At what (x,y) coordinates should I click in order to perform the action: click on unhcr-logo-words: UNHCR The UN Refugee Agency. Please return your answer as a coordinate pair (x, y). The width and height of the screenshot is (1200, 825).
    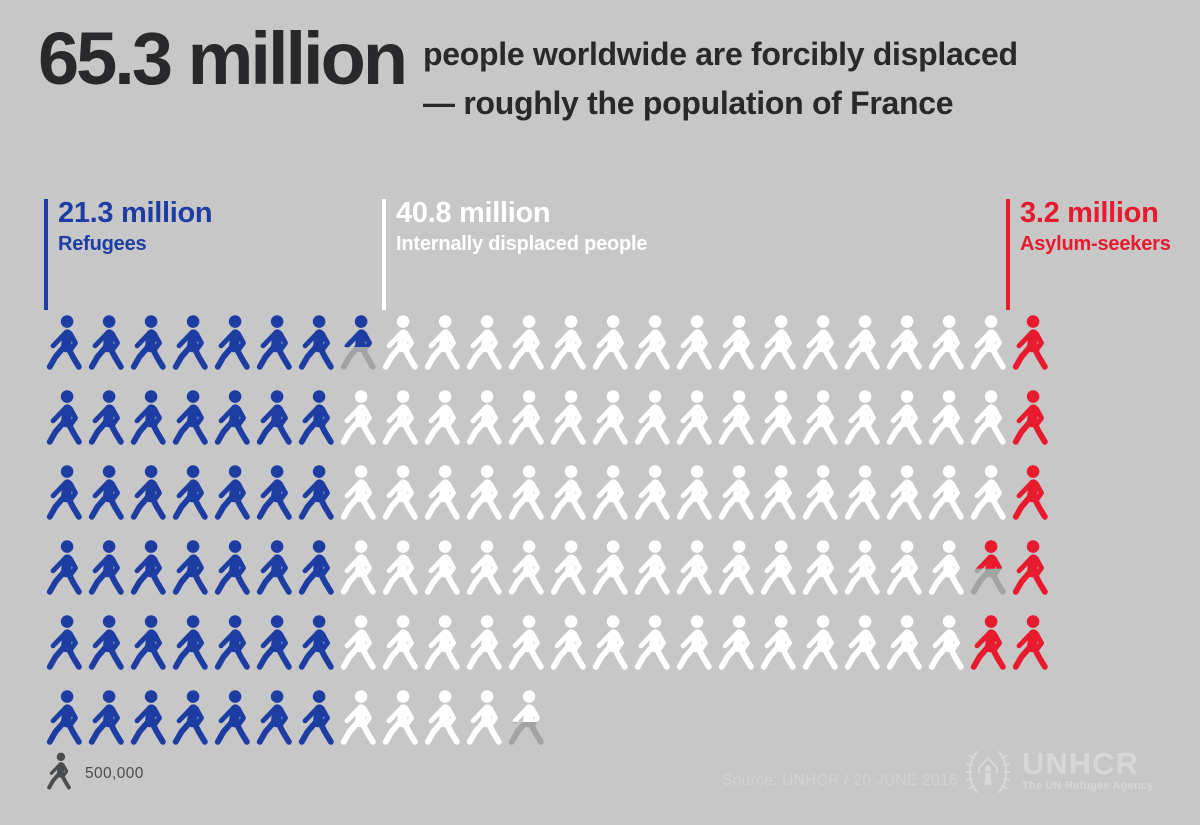
    Looking at the image, I should click on (1088, 772).